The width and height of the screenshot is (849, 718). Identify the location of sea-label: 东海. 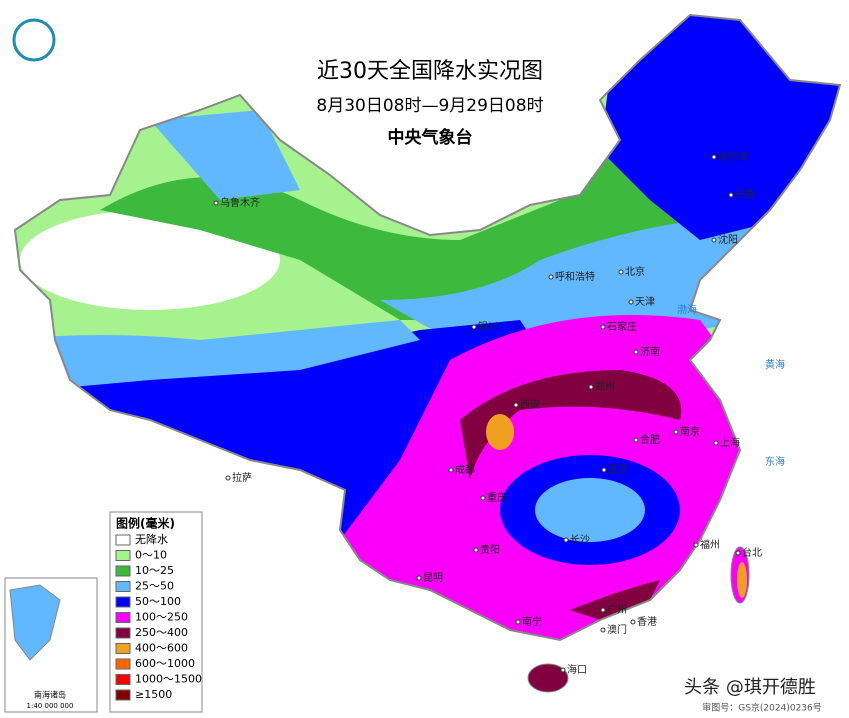
(775, 461).